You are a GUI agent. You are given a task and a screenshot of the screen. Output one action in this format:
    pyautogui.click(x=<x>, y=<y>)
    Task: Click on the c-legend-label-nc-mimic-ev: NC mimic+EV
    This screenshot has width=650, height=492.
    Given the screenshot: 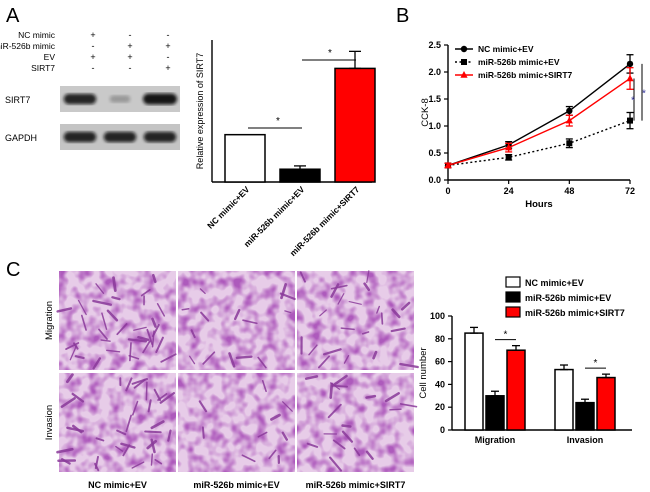 What is the action you would take?
    pyautogui.click(x=554, y=283)
    